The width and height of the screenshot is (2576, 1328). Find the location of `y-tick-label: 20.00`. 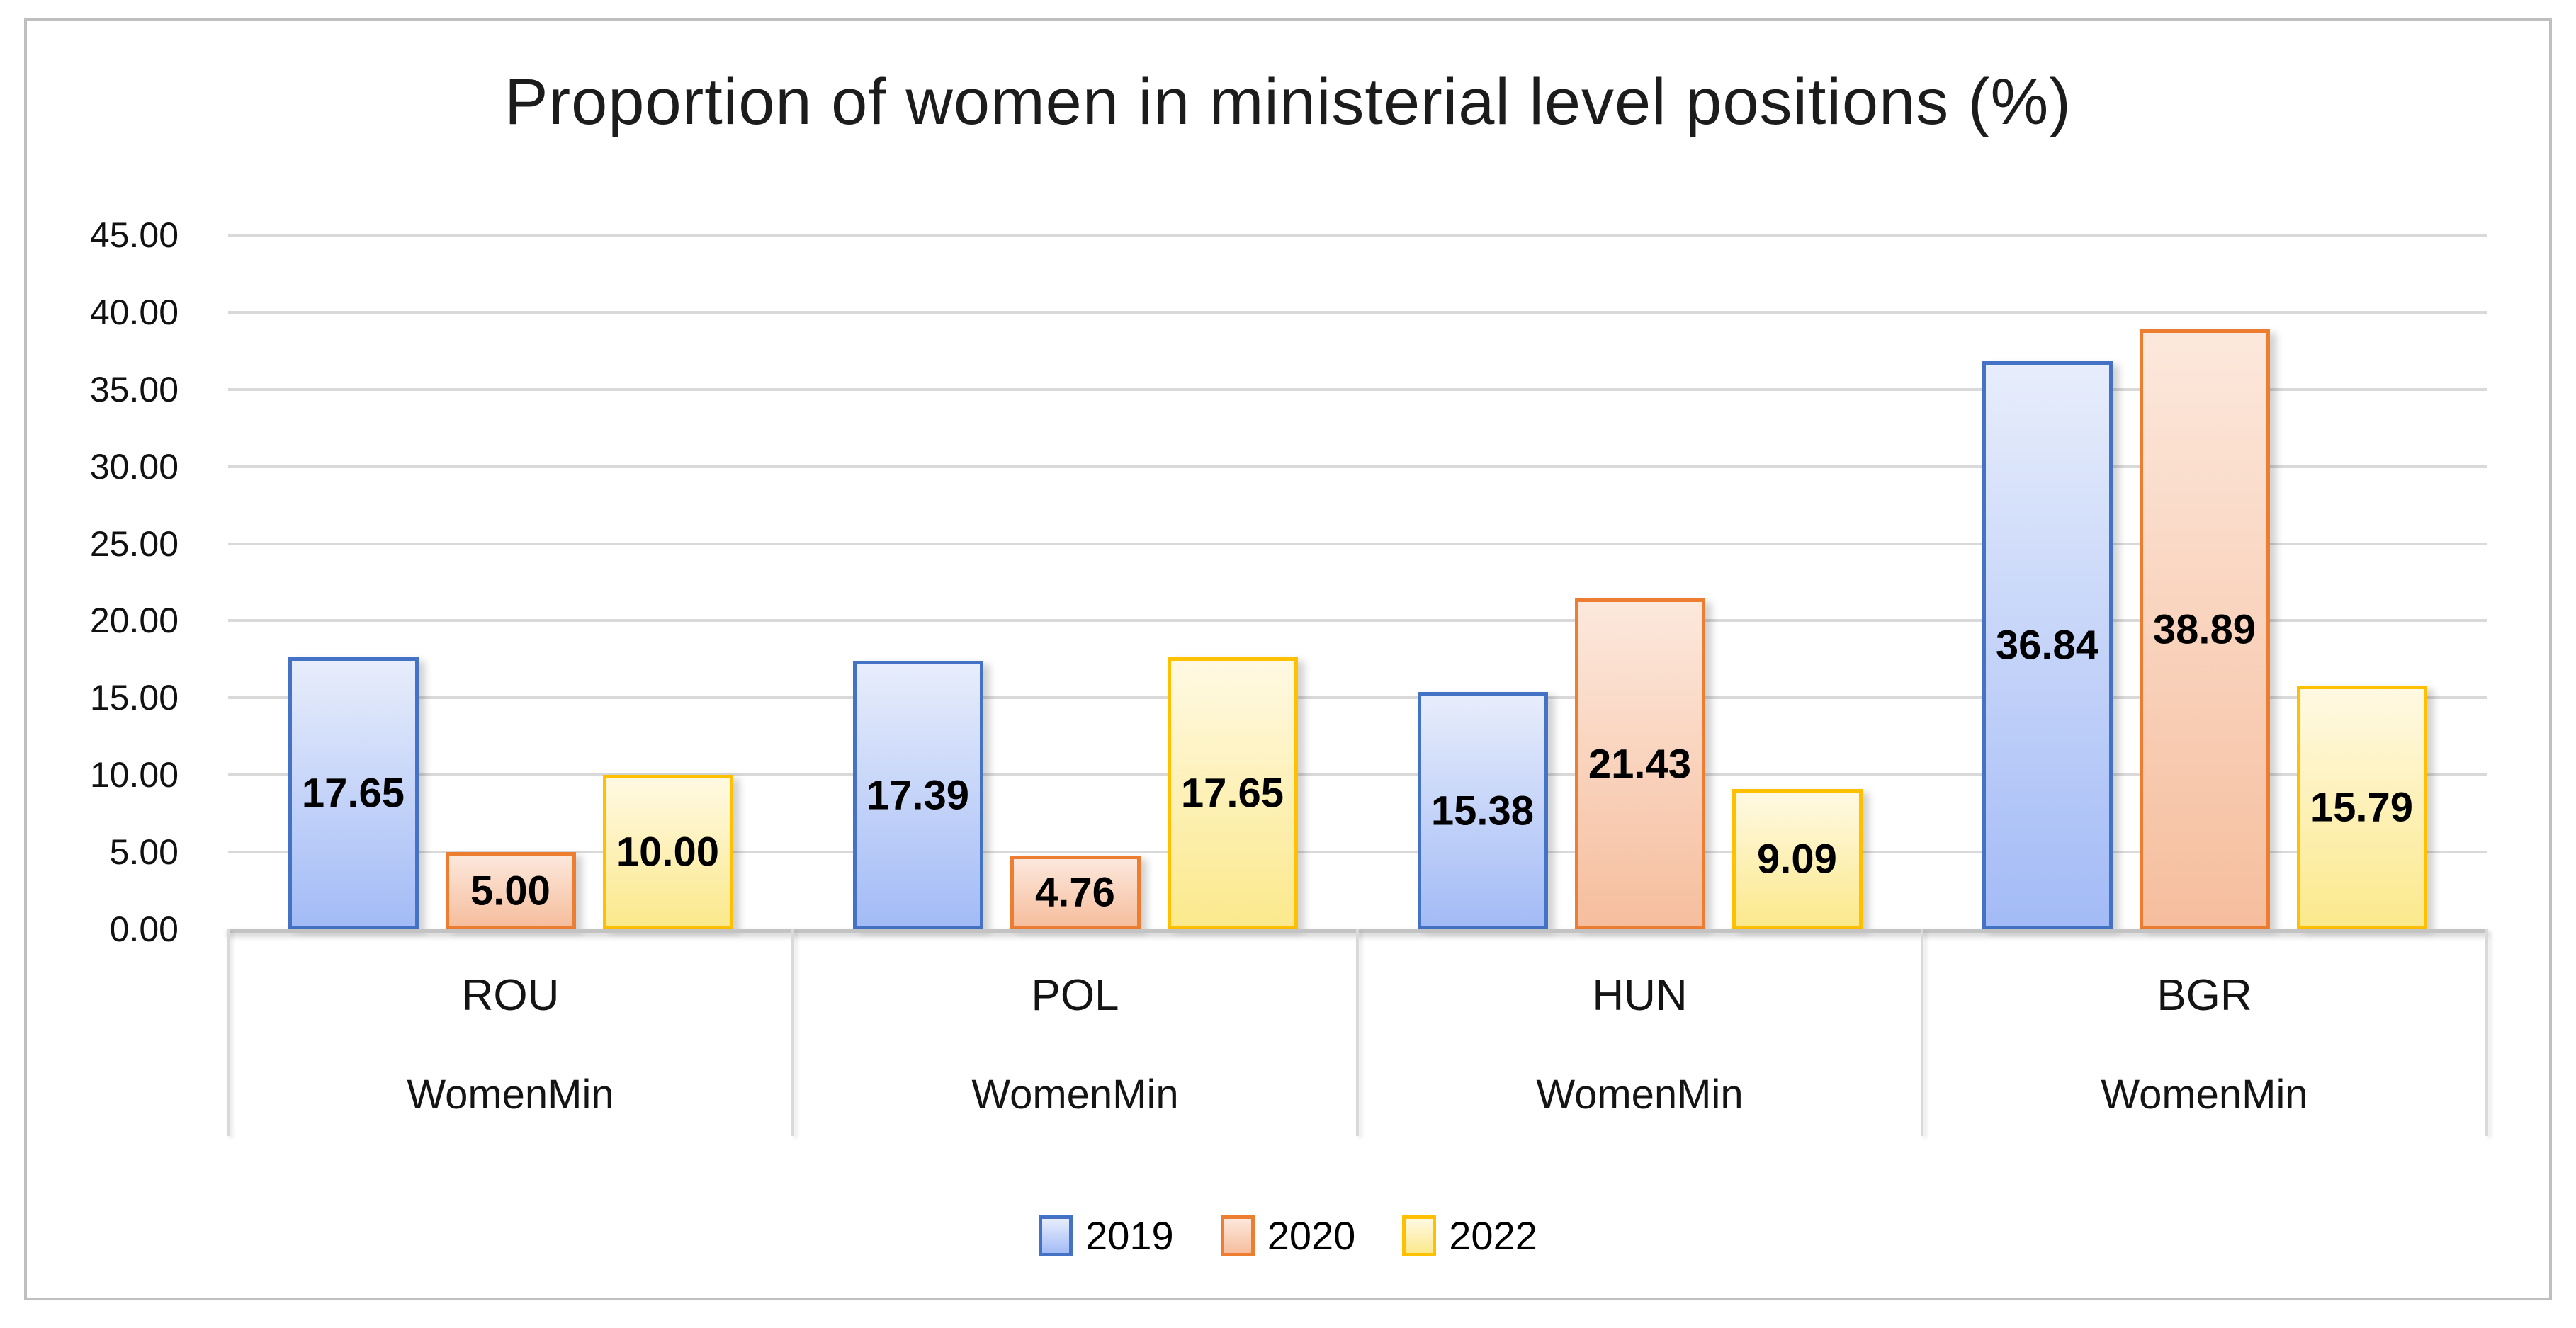

y-tick-label: 20.00 is located at coordinates (134, 621).